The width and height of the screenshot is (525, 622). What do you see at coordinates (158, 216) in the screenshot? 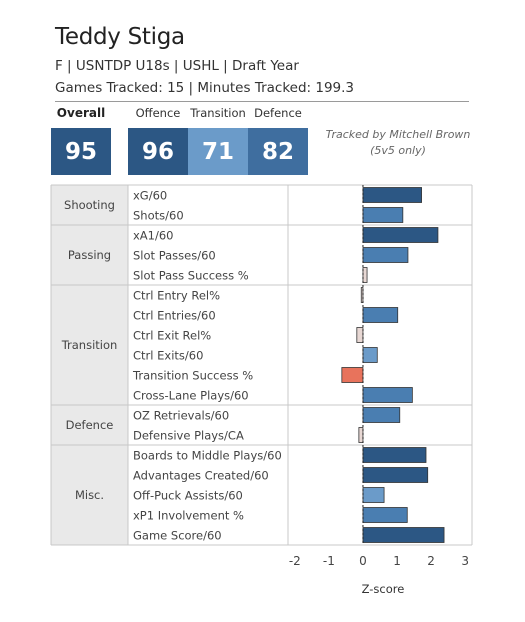
I see `metric-label: Shots/60` at bounding box center [158, 216].